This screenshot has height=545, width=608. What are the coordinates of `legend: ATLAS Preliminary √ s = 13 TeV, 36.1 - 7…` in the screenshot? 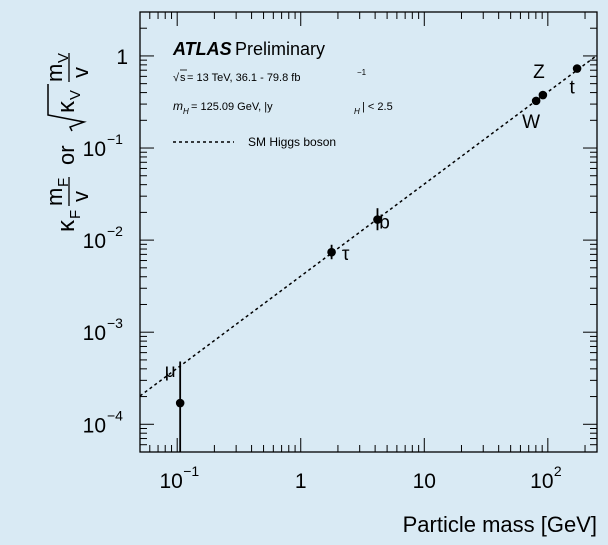 It's located at (282, 94).